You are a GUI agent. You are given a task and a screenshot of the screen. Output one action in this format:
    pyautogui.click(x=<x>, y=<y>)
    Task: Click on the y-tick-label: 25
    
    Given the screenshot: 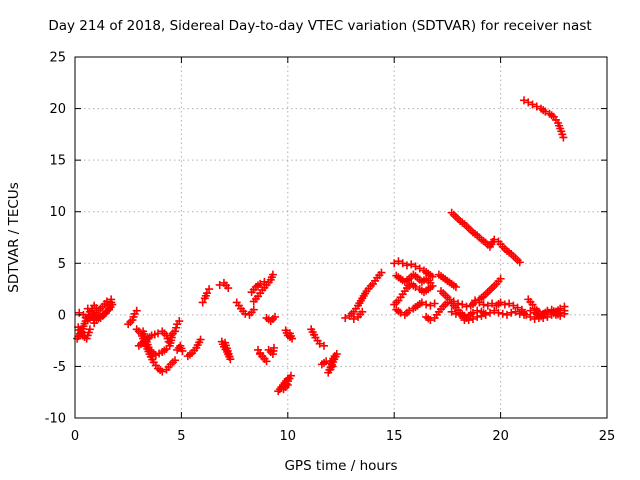 What is the action you would take?
    pyautogui.click(x=57, y=58)
    